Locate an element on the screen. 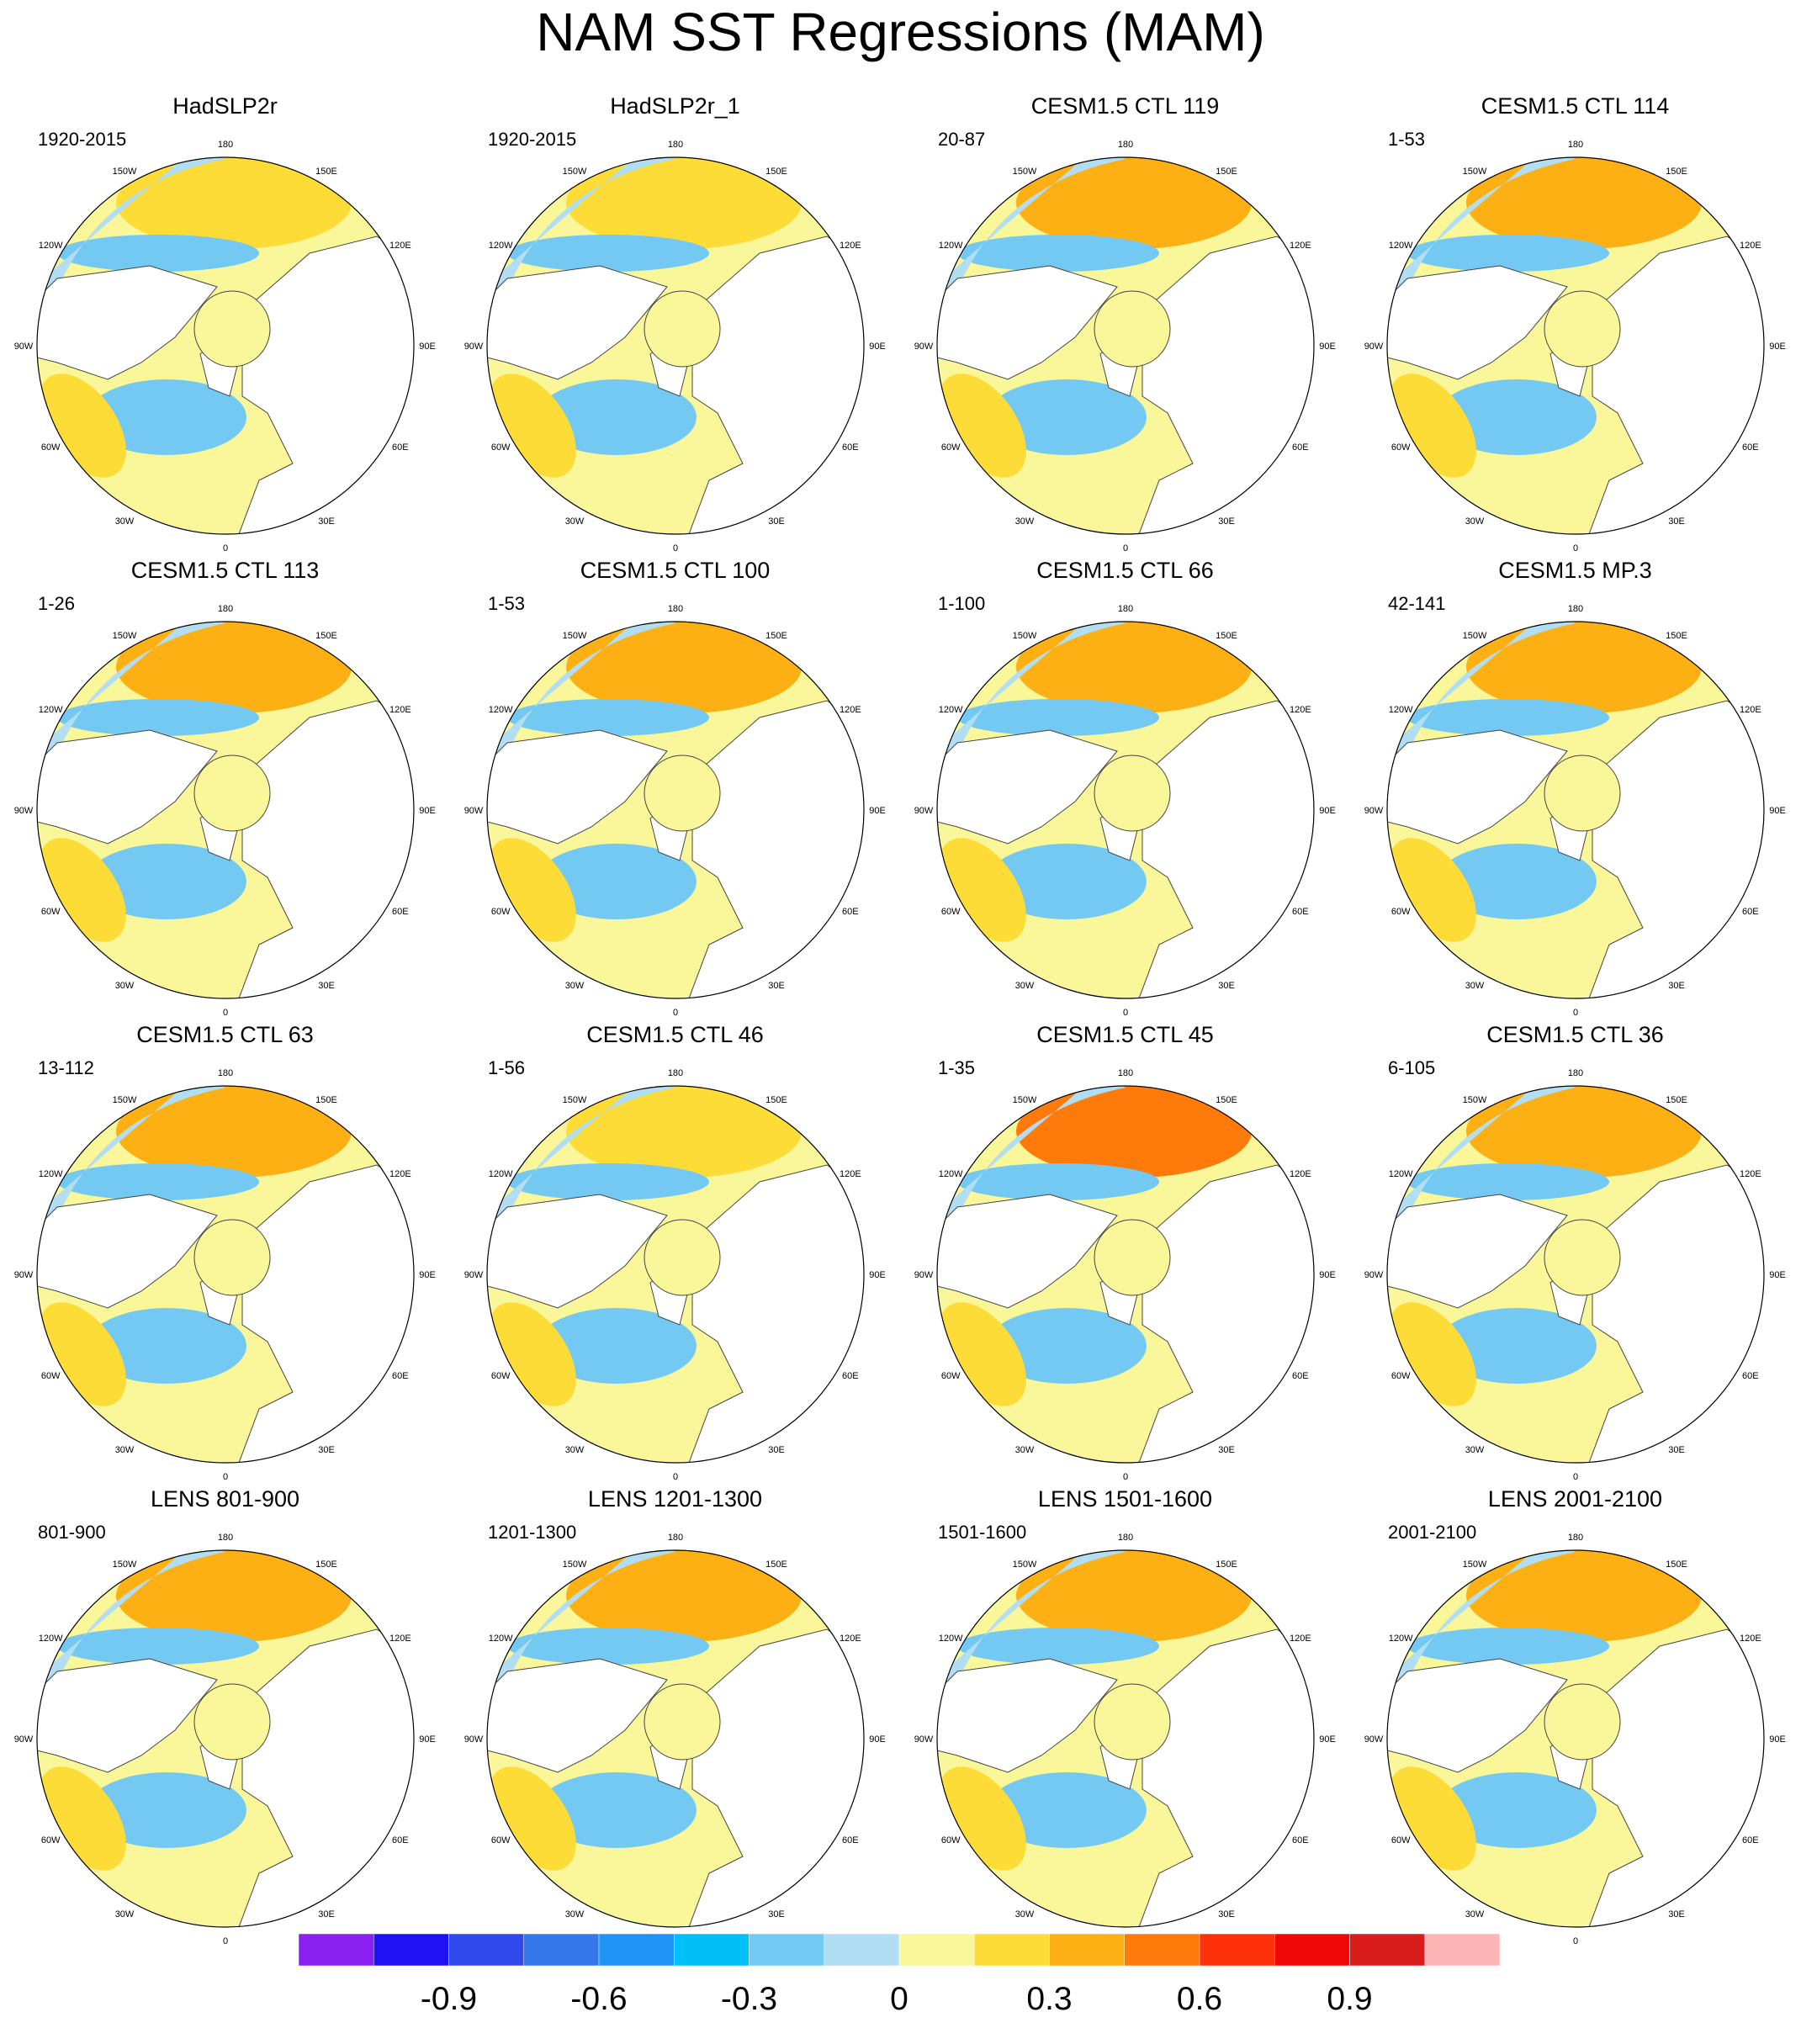 The image size is (1801, 2044). colorbar-tick-label: 0.3 is located at coordinates (1049, 1999).